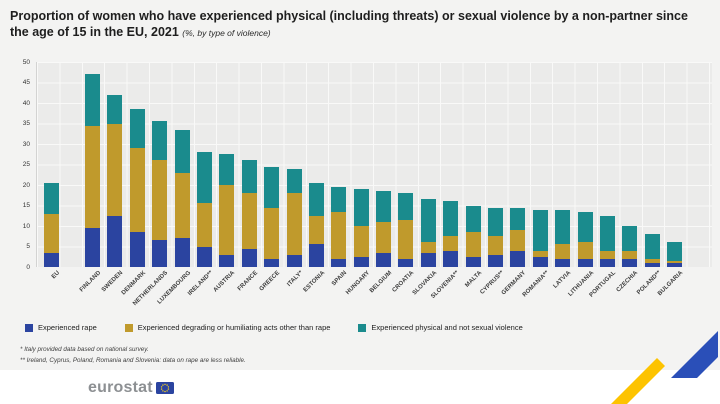 Image resolution: width=720 pixels, height=404 pixels. What do you see at coordinates (28, 267) in the screenshot?
I see `y-tick-label: 0` at bounding box center [28, 267].